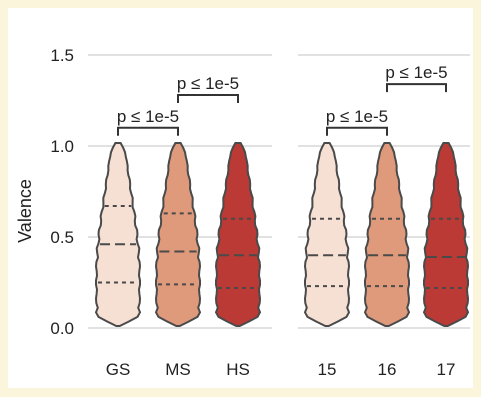 Image resolution: width=481 pixels, height=397 pixels. What do you see at coordinates (238, 234) in the screenshot?
I see `violin-HS` at bounding box center [238, 234].